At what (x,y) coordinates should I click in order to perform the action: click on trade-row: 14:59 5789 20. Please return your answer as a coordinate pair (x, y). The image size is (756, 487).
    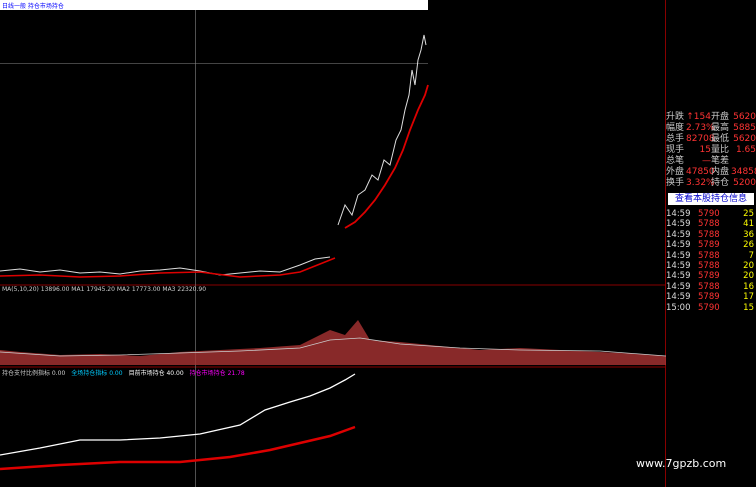
    Looking at the image, I should click on (711, 276).